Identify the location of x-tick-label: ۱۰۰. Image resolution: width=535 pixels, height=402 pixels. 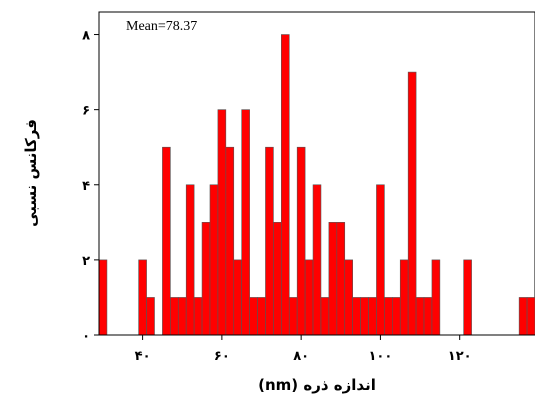
(381, 356).